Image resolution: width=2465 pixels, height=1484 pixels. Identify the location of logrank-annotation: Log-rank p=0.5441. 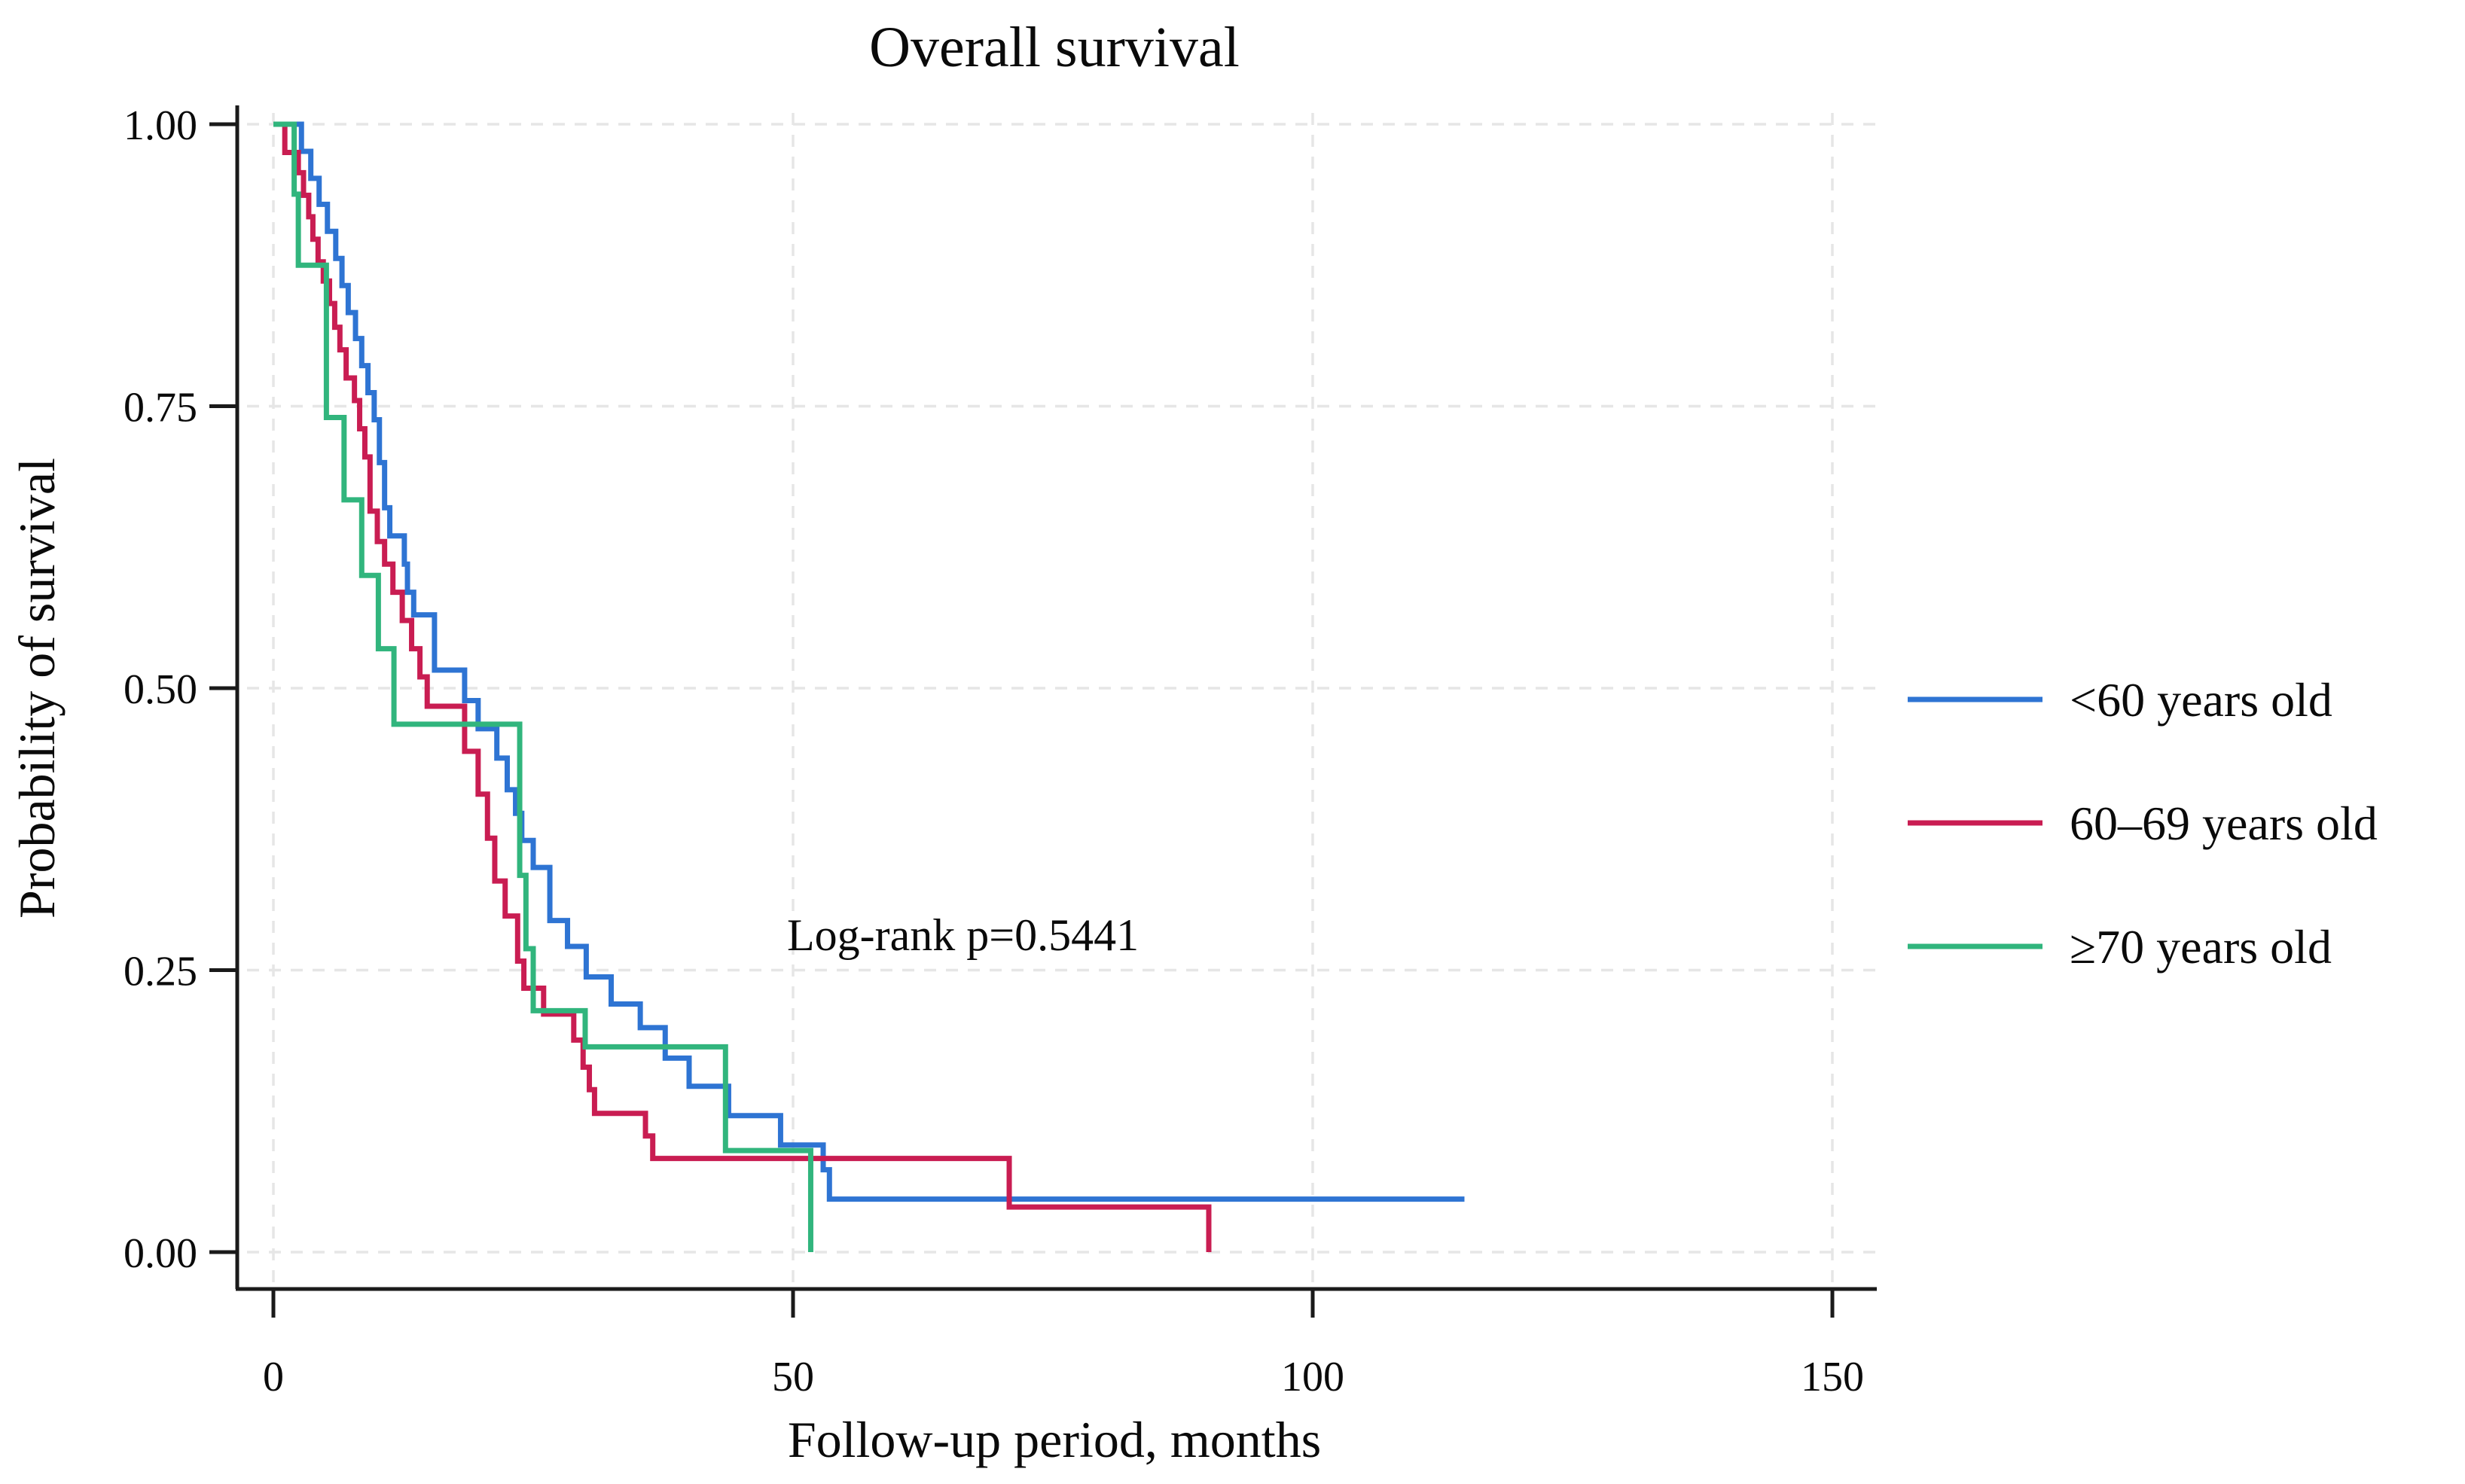
(963, 935).